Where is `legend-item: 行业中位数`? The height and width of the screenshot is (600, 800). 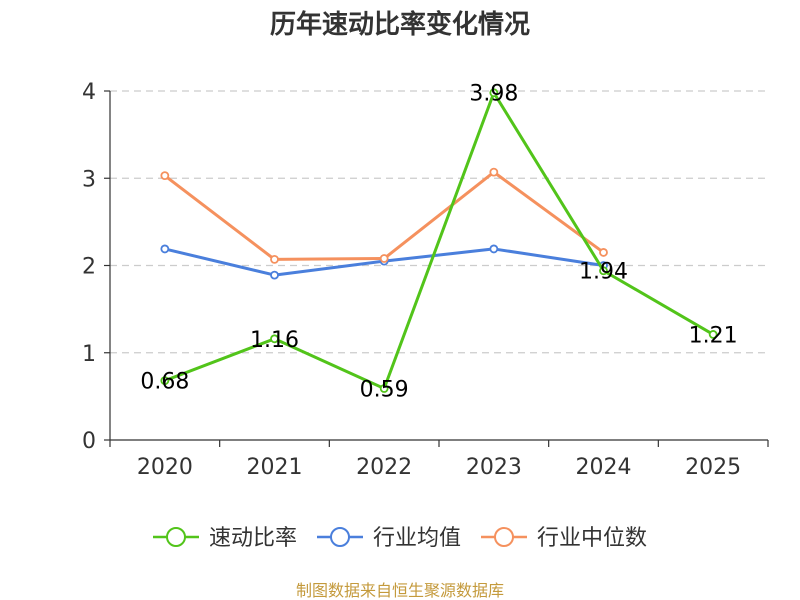
legend-item: 行业中位数 is located at coordinates (564, 538).